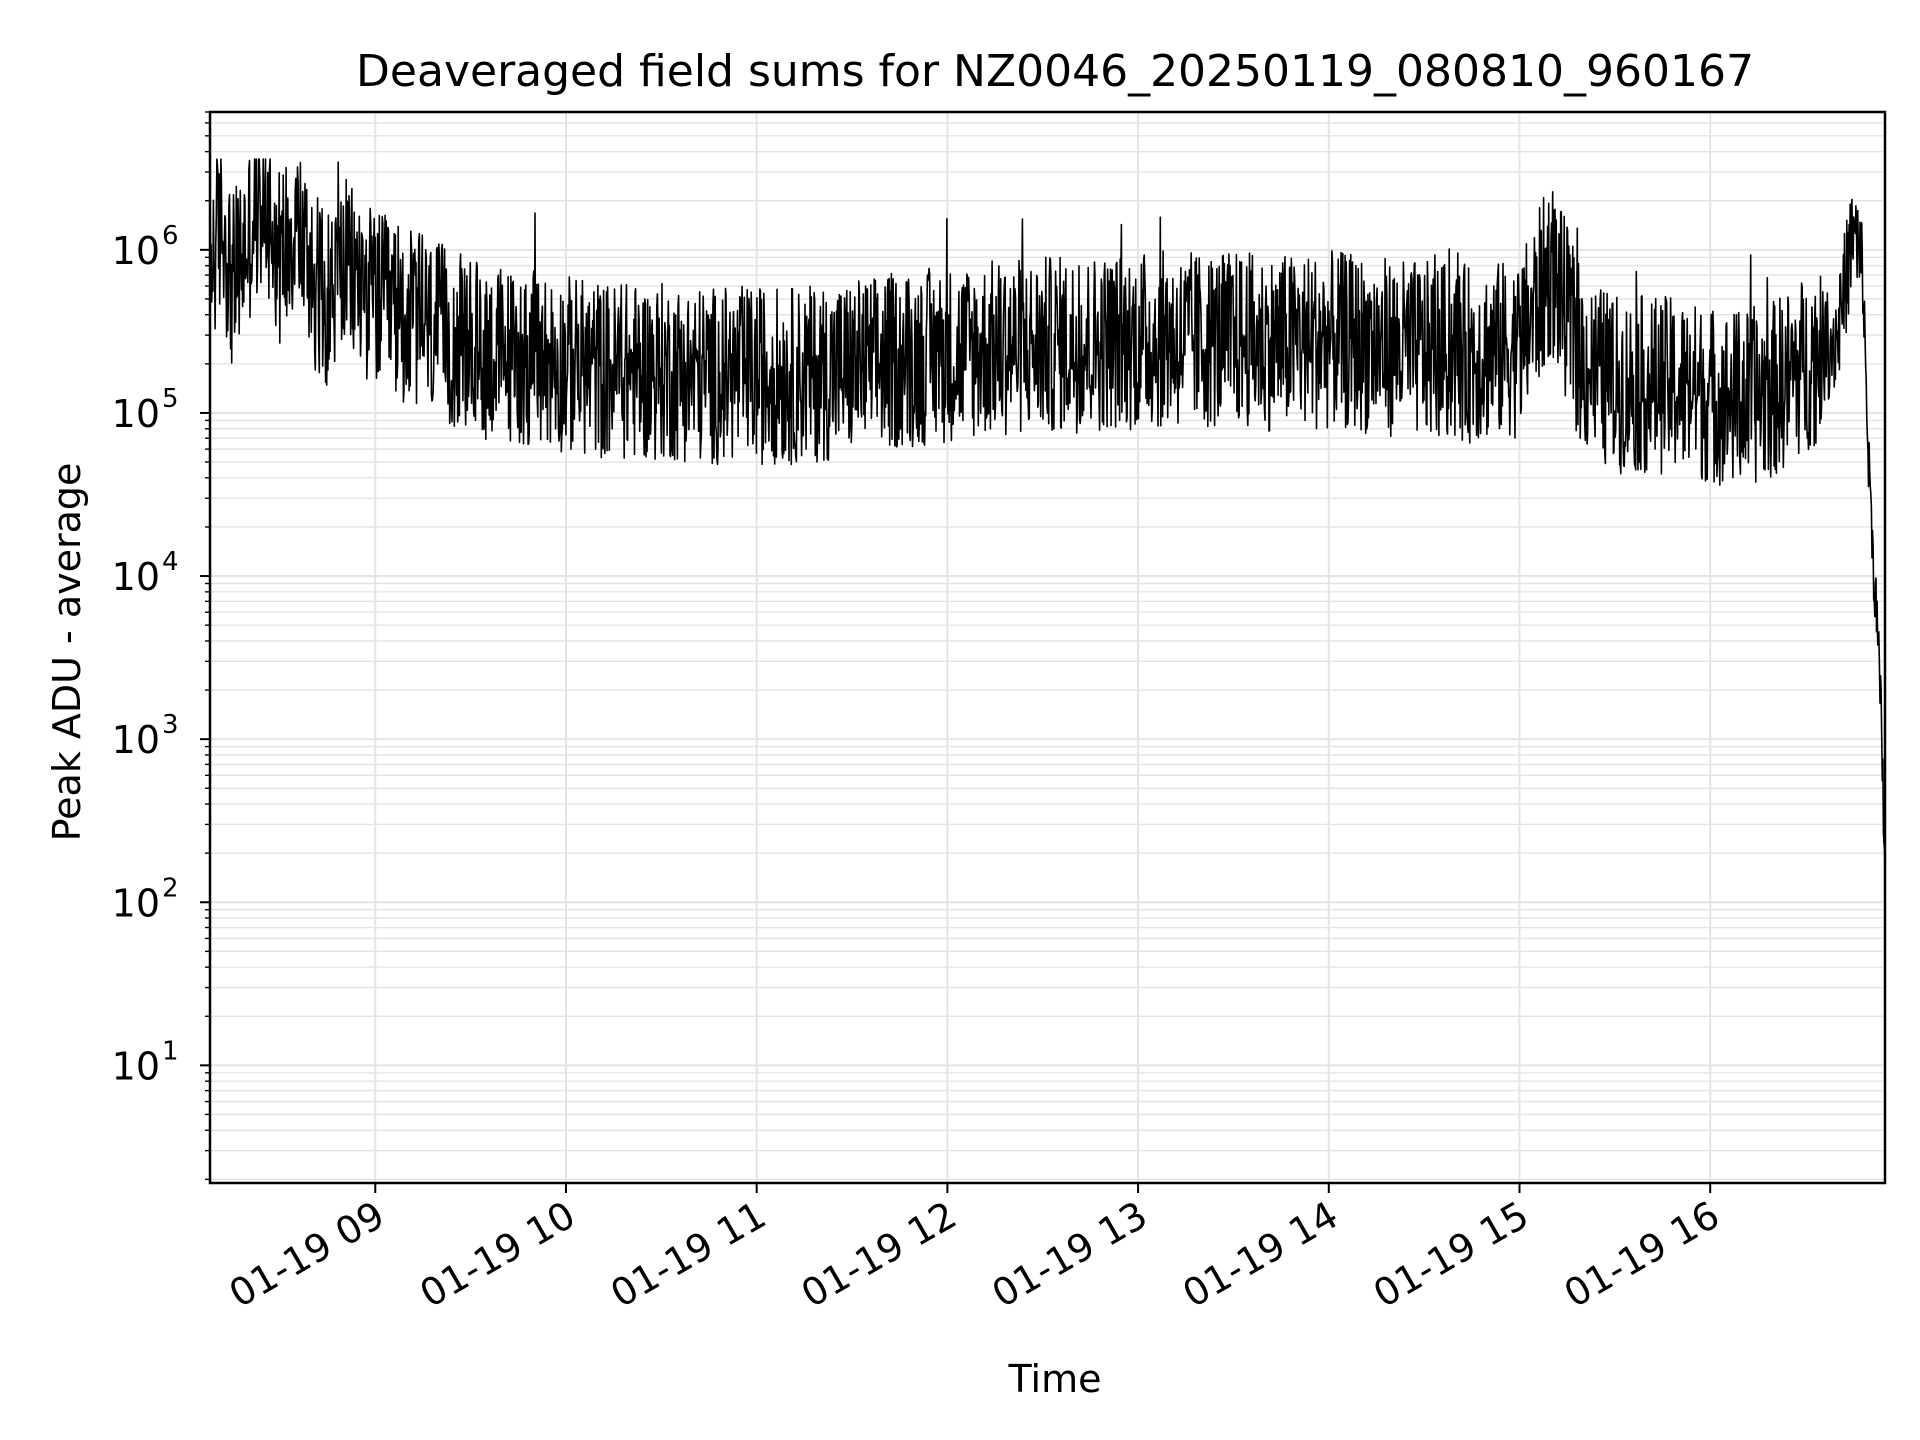 The height and width of the screenshot is (1440, 1920). Describe the element at coordinates (170, 725) in the screenshot. I see `y-tick-label-exponent: 3` at that location.